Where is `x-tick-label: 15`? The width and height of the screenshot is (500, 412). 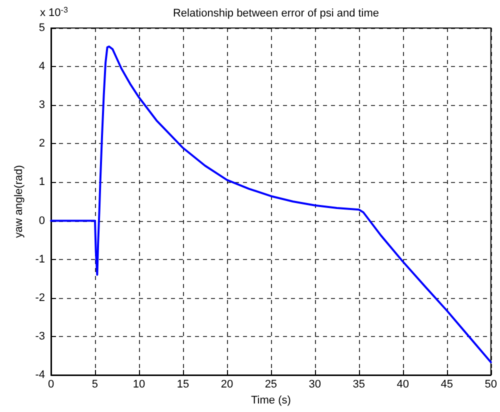
x-tick-label: 15 is located at coordinates (183, 384).